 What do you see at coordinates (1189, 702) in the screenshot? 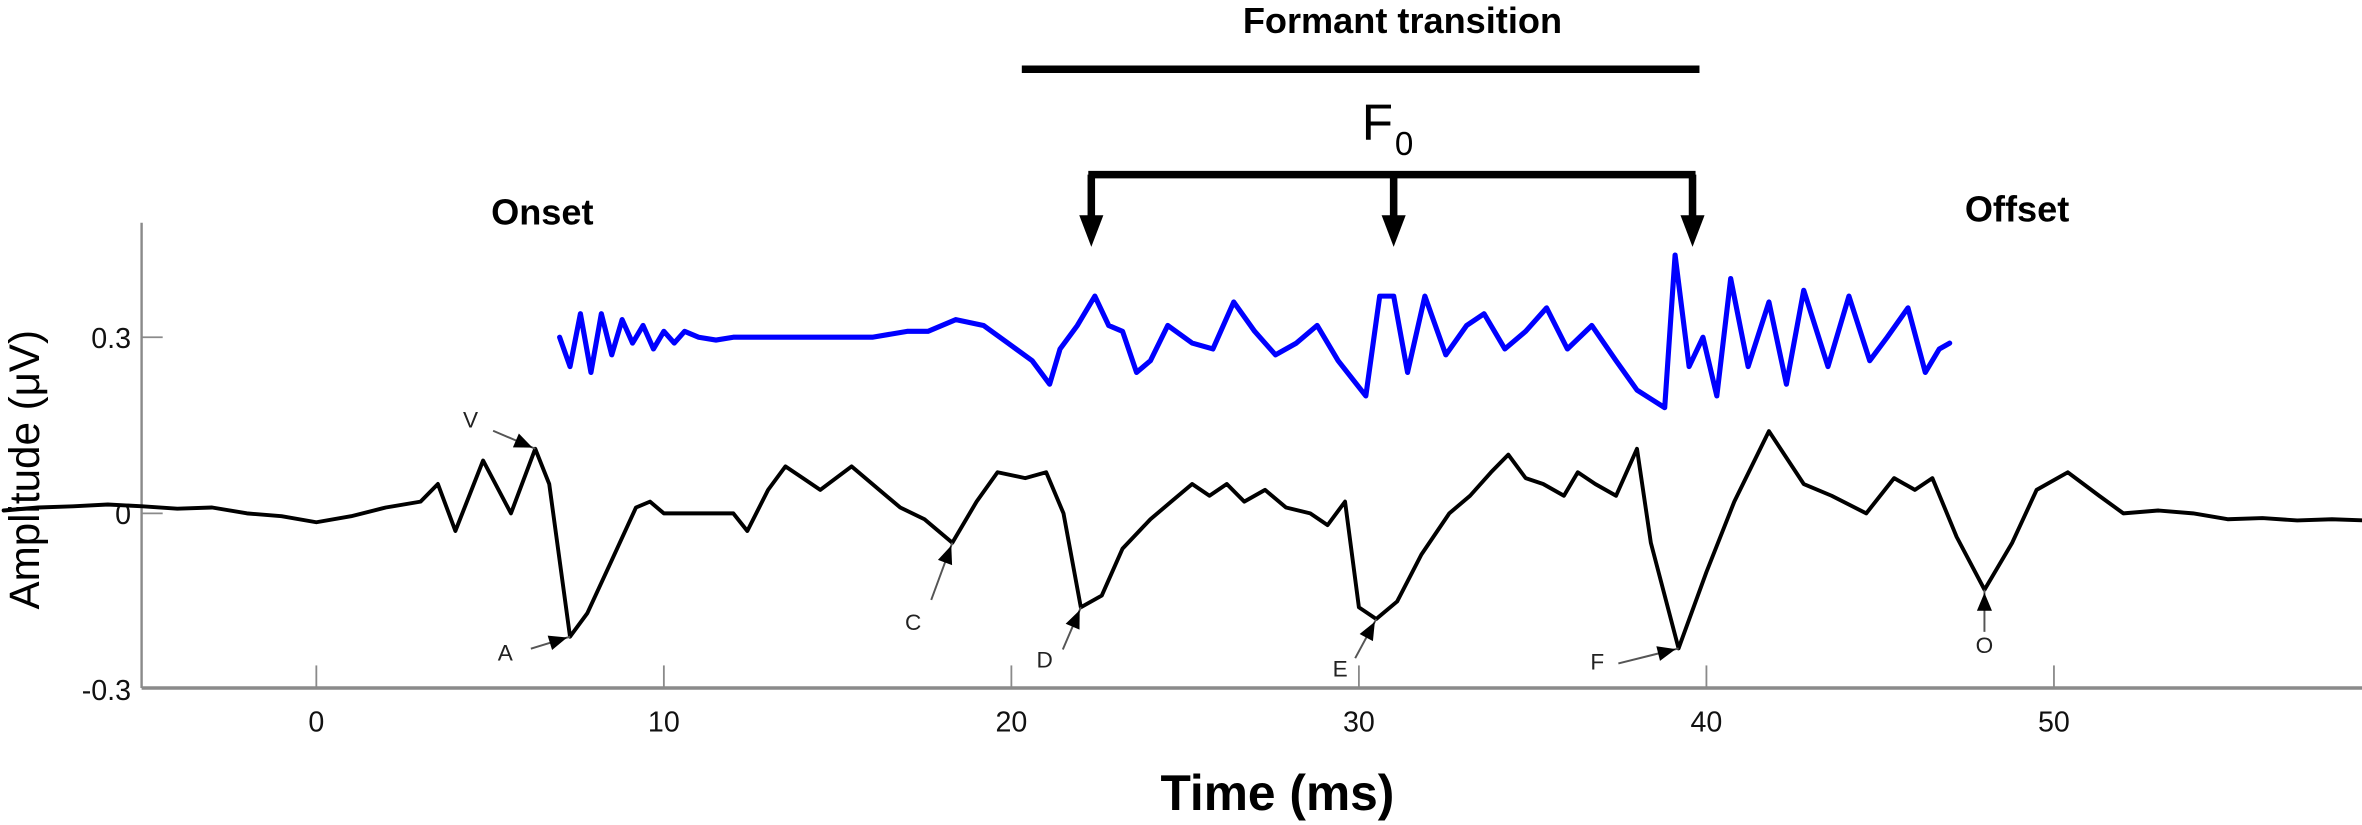
I see `x-ticks: 0 10 20 30 40 50` at bounding box center [1189, 702].